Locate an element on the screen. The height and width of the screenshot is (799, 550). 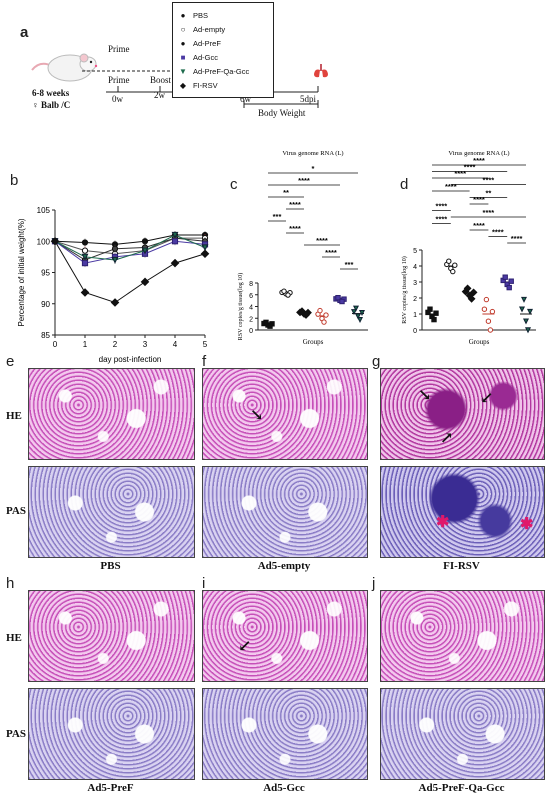
y-tick-label: 5 is located at coordinates (415, 251).